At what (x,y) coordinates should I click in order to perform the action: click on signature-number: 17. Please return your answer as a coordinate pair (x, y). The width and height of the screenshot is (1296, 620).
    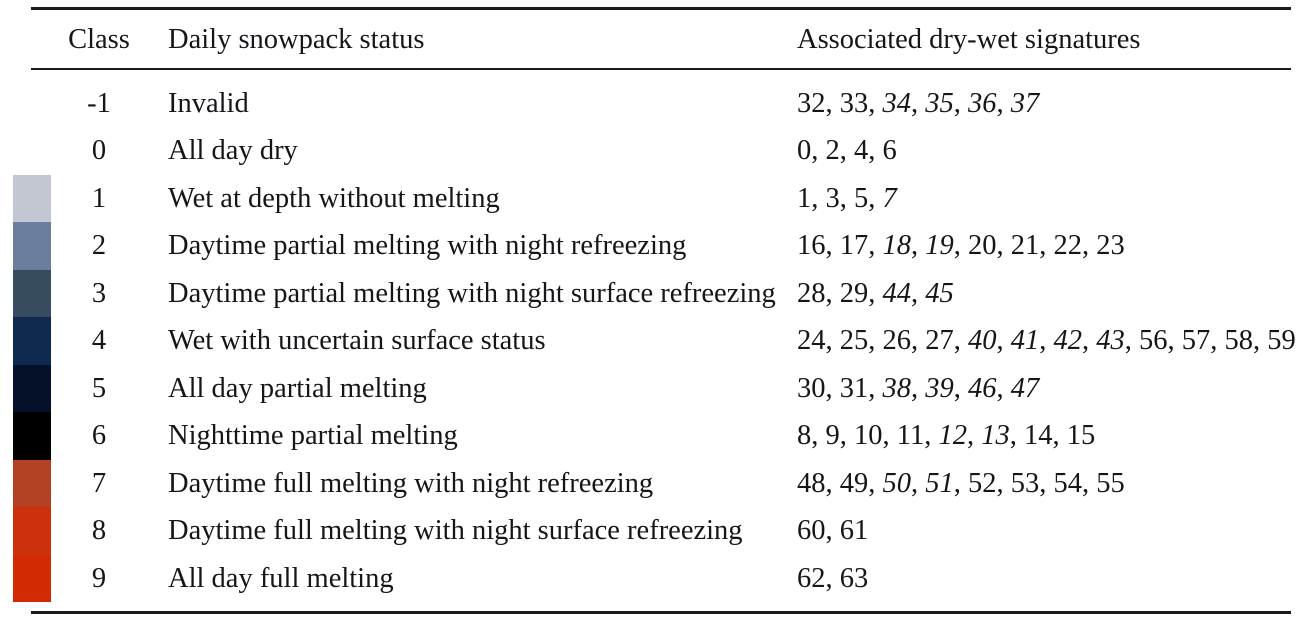
    Looking at the image, I should click on (854, 245).